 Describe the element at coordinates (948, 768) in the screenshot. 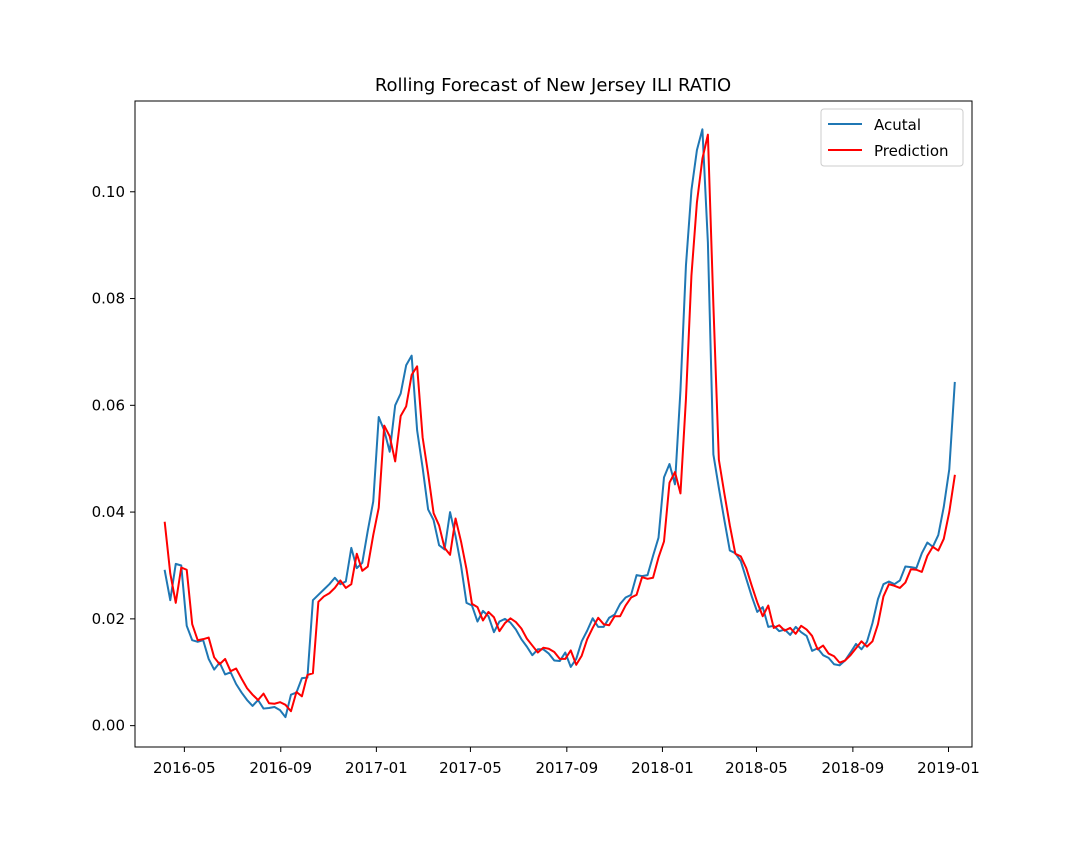

I see `x-tick-label: 2019-01` at that location.